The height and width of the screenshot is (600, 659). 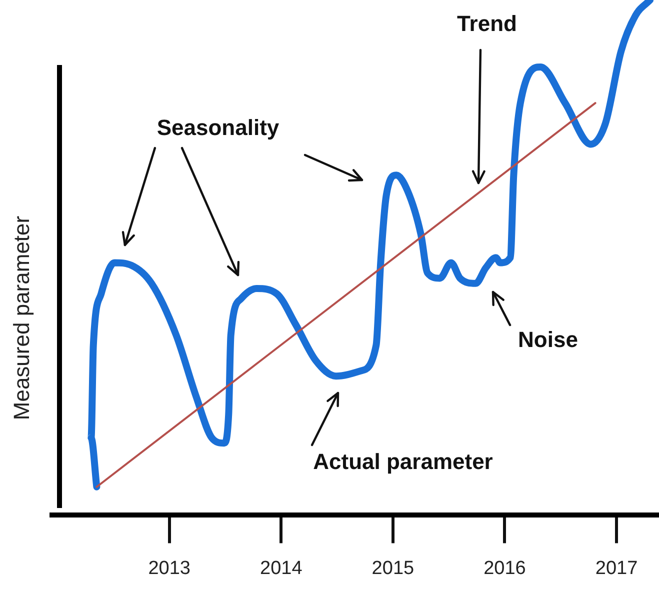 I want to click on x-tick-label: 2014, so click(x=281, y=568).